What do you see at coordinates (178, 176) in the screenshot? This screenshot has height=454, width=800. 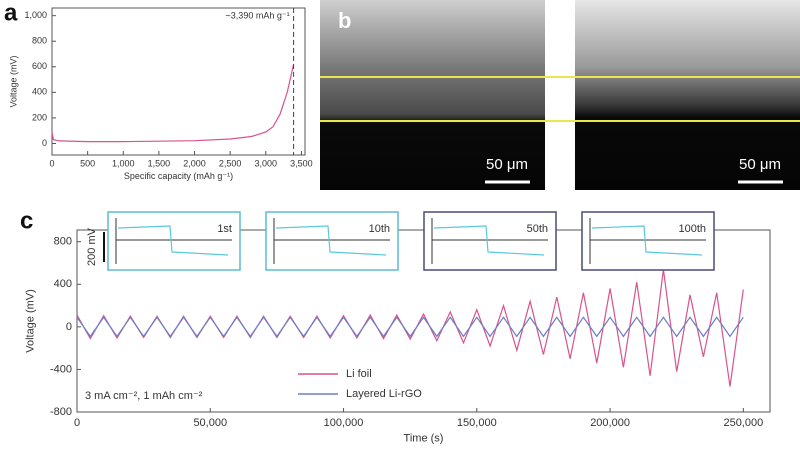 I see `x-axis-label: Specific capacity (mAh g⁻¹)` at bounding box center [178, 176].